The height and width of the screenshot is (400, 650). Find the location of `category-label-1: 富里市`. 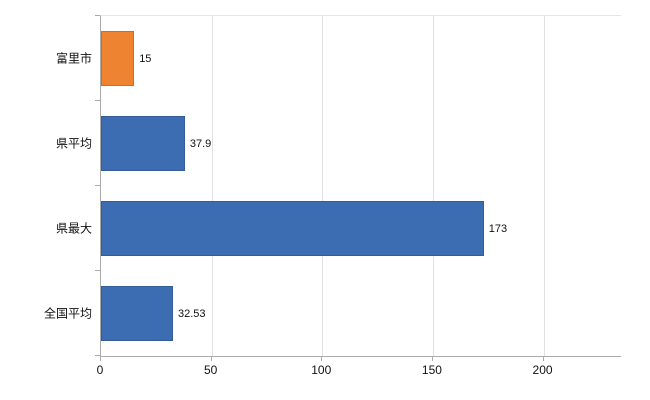

category-label-1: 富里市 is located at coordinates (73, 58).